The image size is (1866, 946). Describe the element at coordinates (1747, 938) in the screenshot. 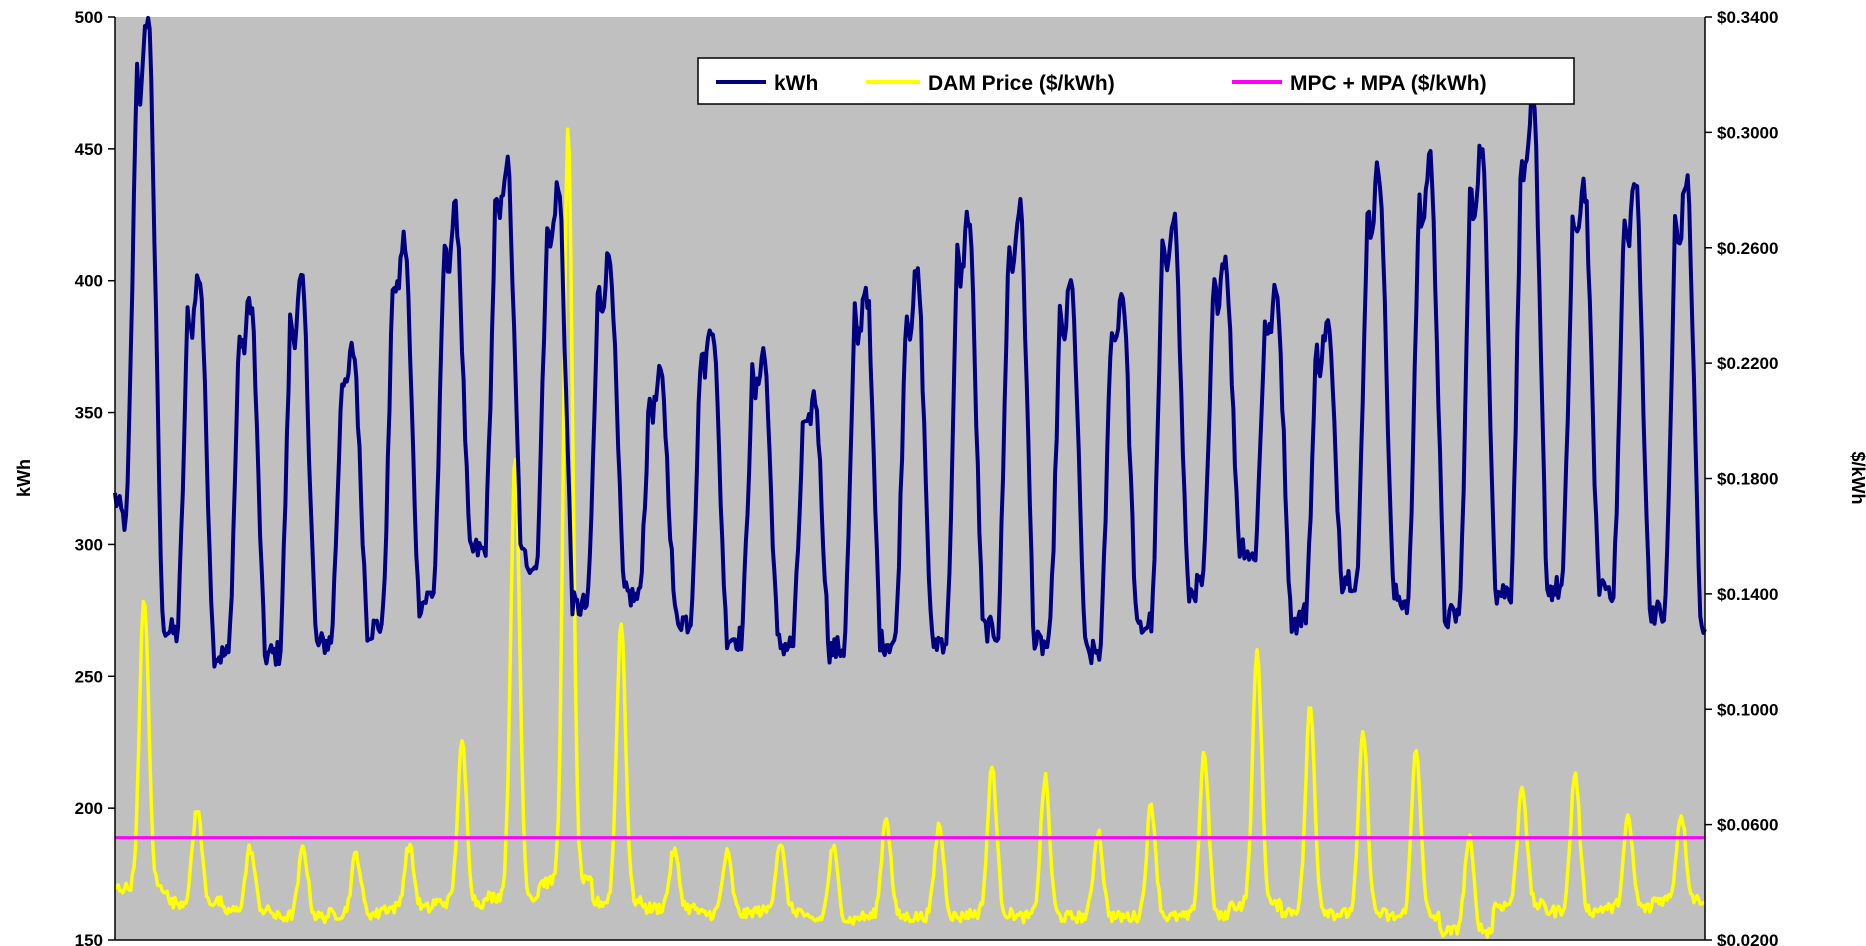

I see `right-tick-label: $0.0200` at that location.